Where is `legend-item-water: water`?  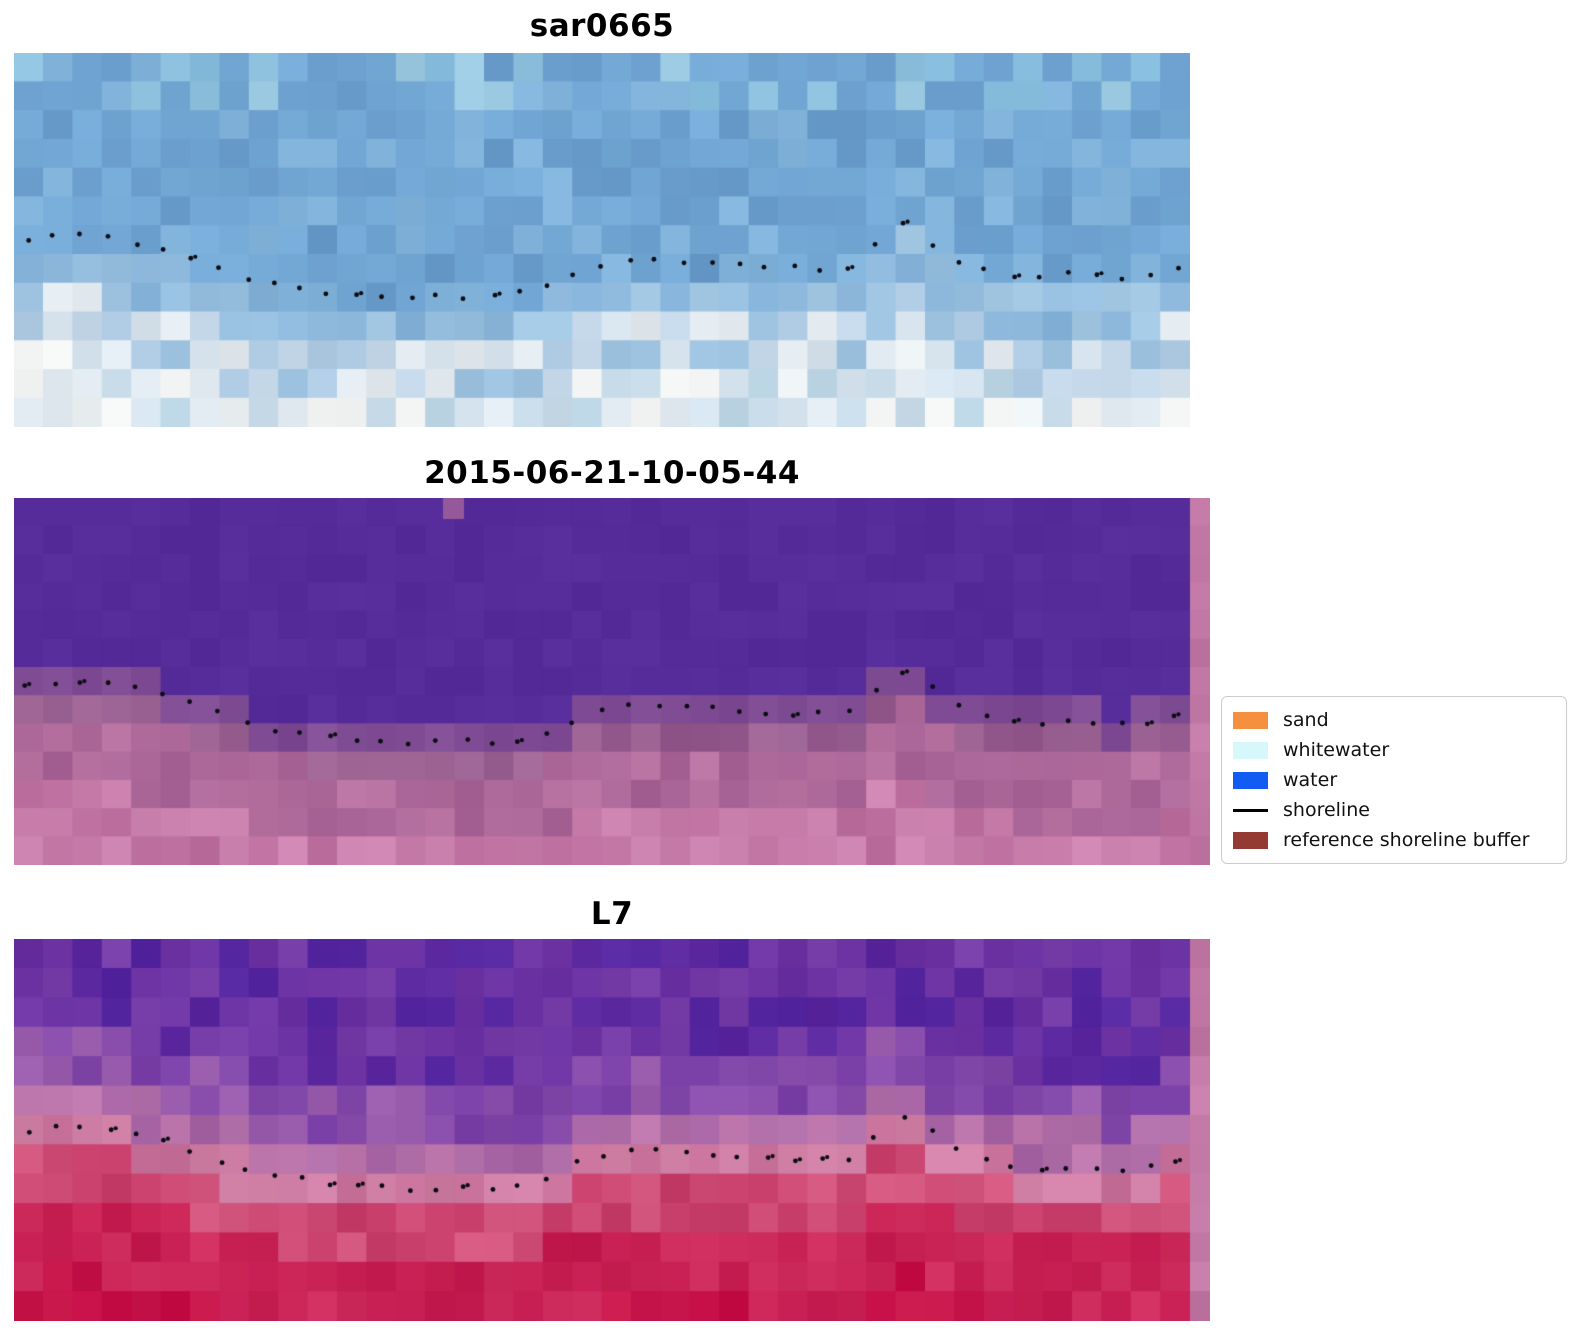 legend-item-water: water is located at coordinates (1394, 780).